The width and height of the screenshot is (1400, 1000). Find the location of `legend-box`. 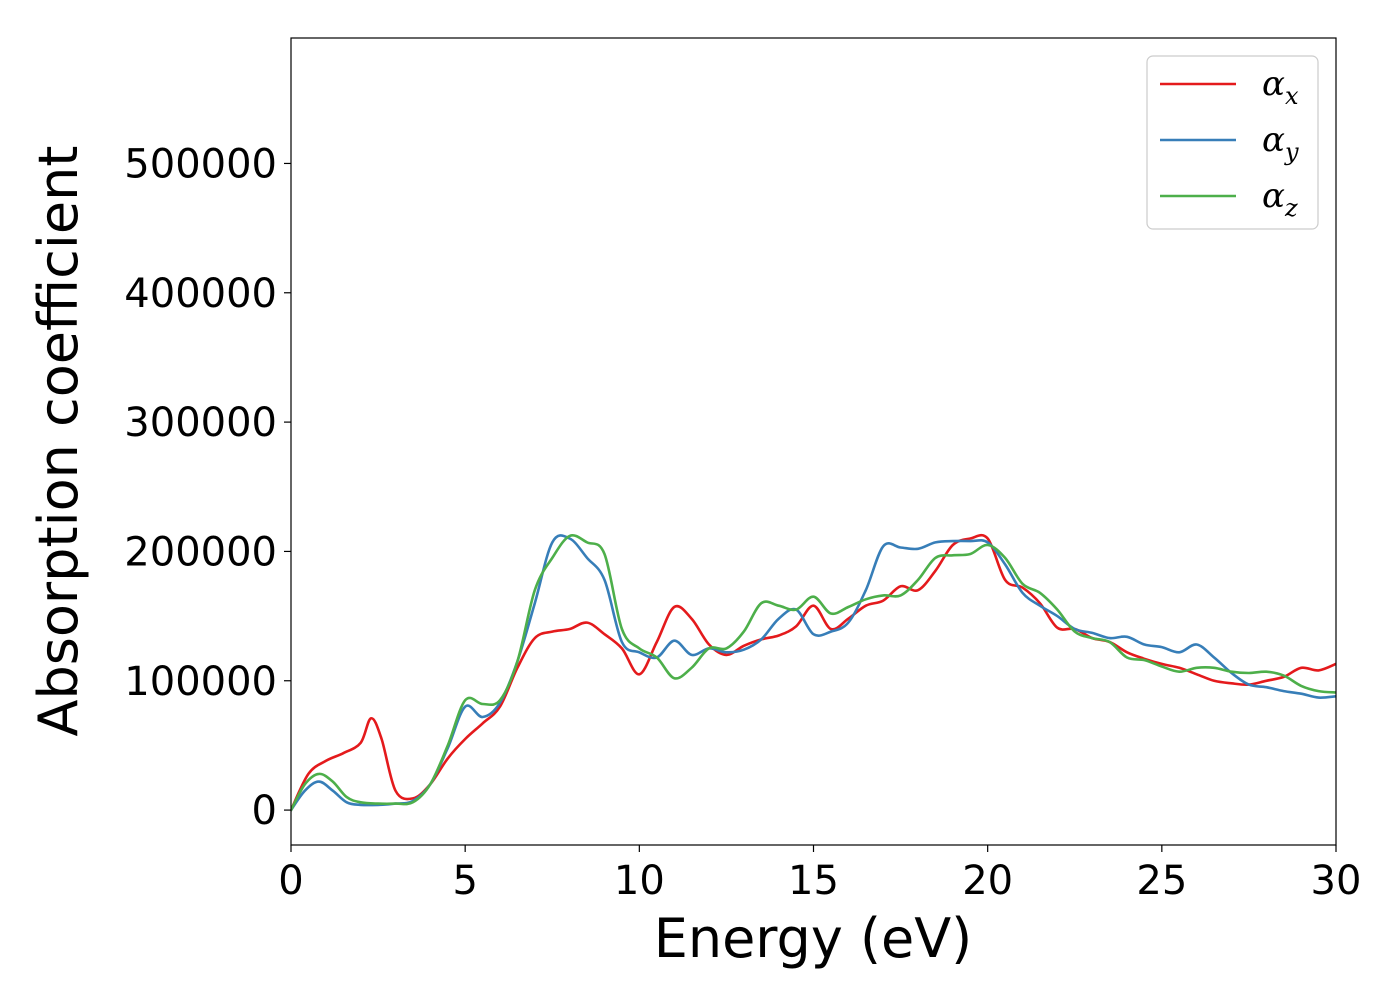

legend-box is located at coordinates (1232, 142).